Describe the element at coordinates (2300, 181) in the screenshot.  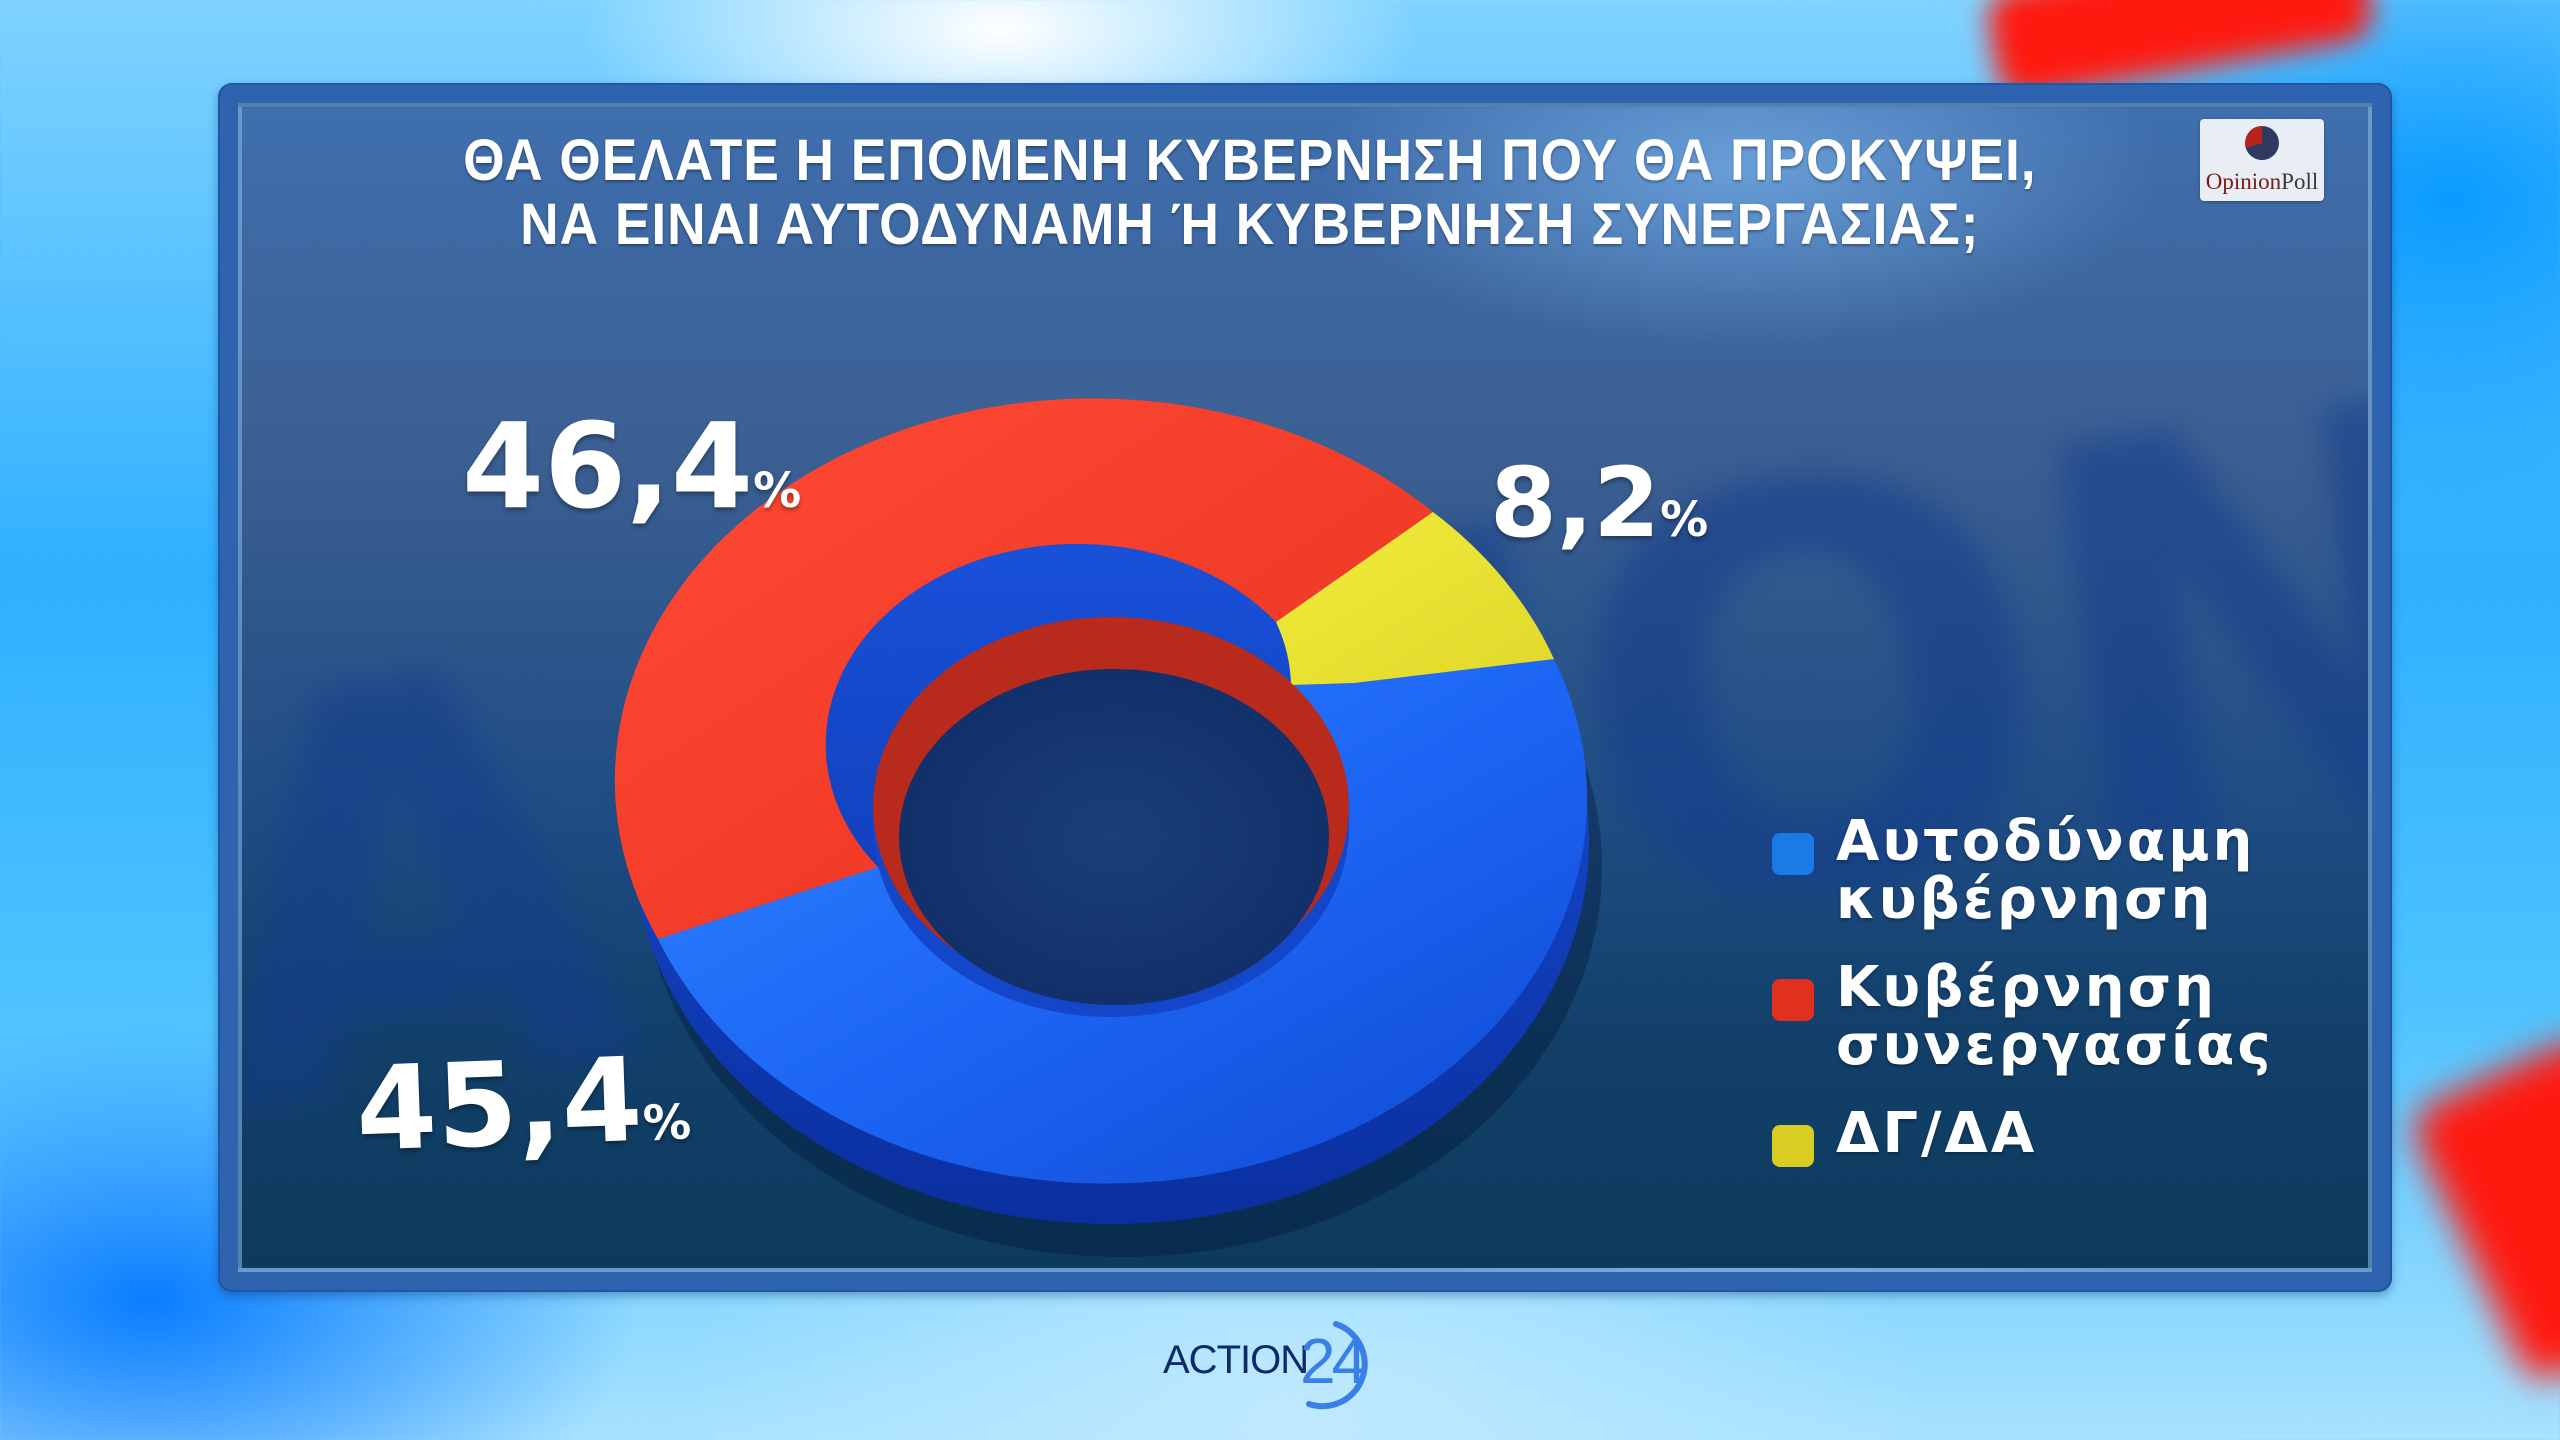
I see `wordmark-poll: Poll` at that location.